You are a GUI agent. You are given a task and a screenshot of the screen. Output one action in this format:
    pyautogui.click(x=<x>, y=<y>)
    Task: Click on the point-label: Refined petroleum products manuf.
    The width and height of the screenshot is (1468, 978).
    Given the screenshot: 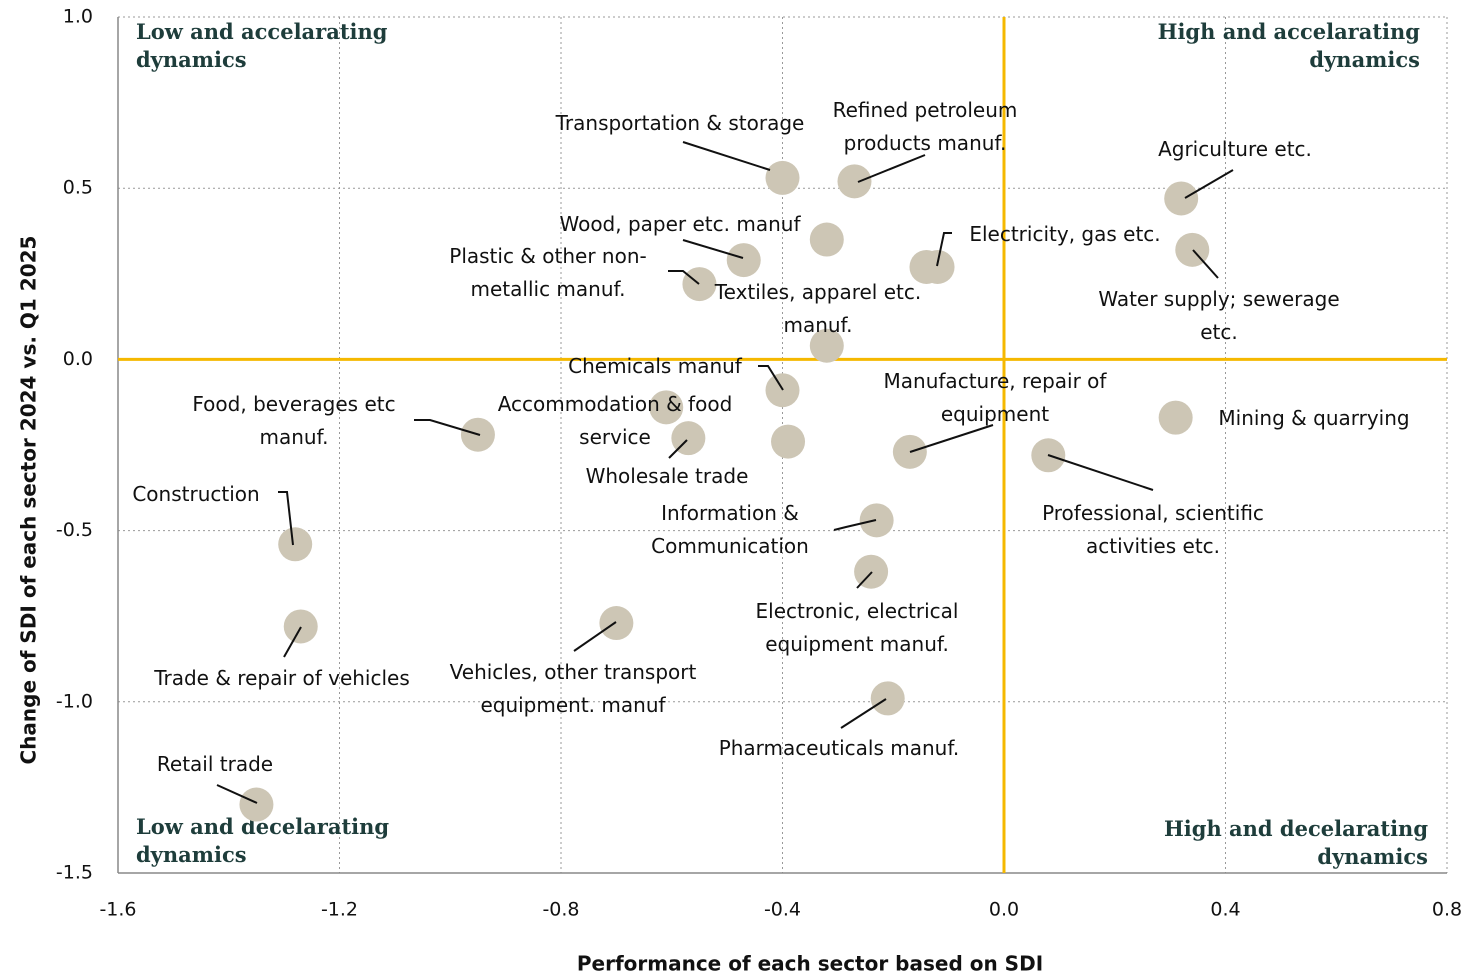 What is the action you would take?
    pyautogui.click(x=925, y=126)
    